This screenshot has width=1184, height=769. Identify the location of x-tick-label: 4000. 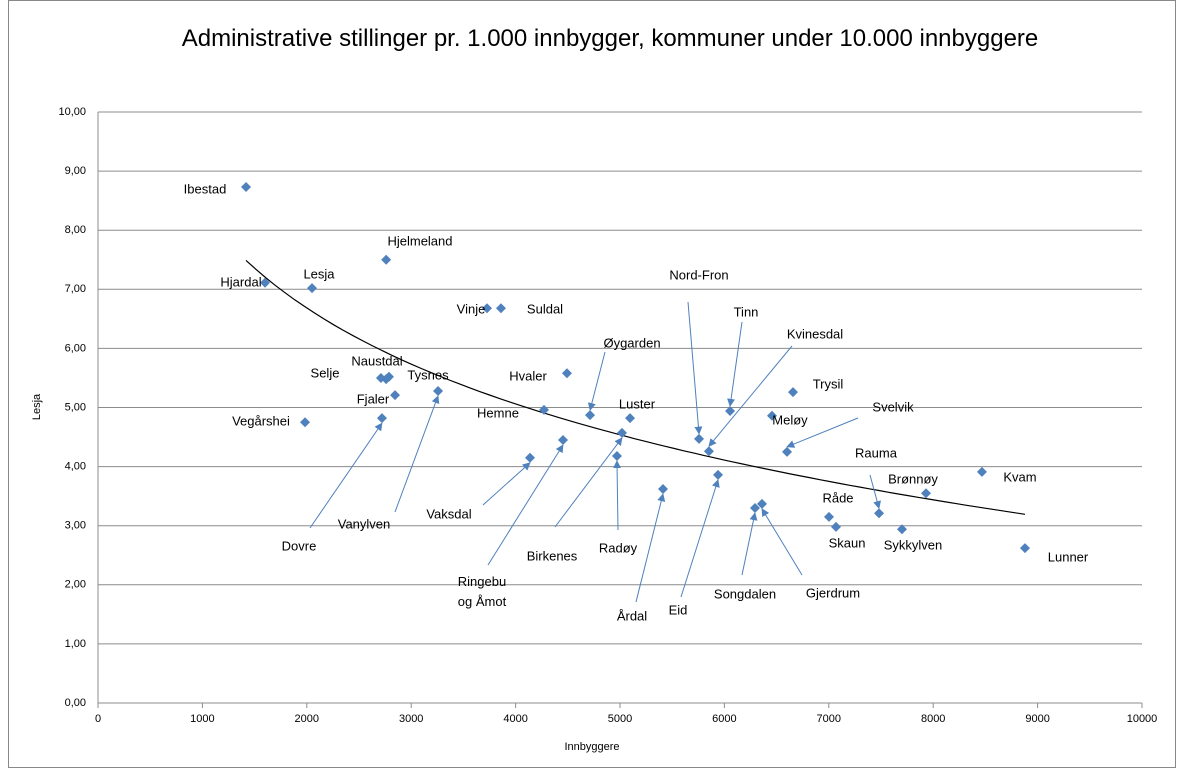
(515, 719).